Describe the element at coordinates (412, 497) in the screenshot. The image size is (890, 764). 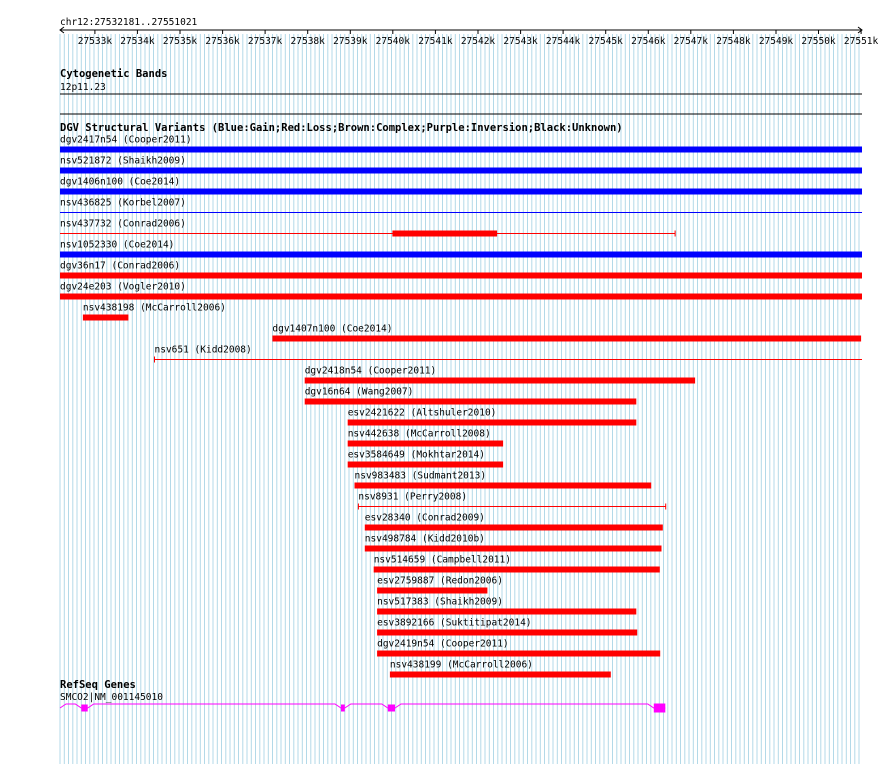
I see `variant-label: nsv8931 (Perry2008)` at that location.